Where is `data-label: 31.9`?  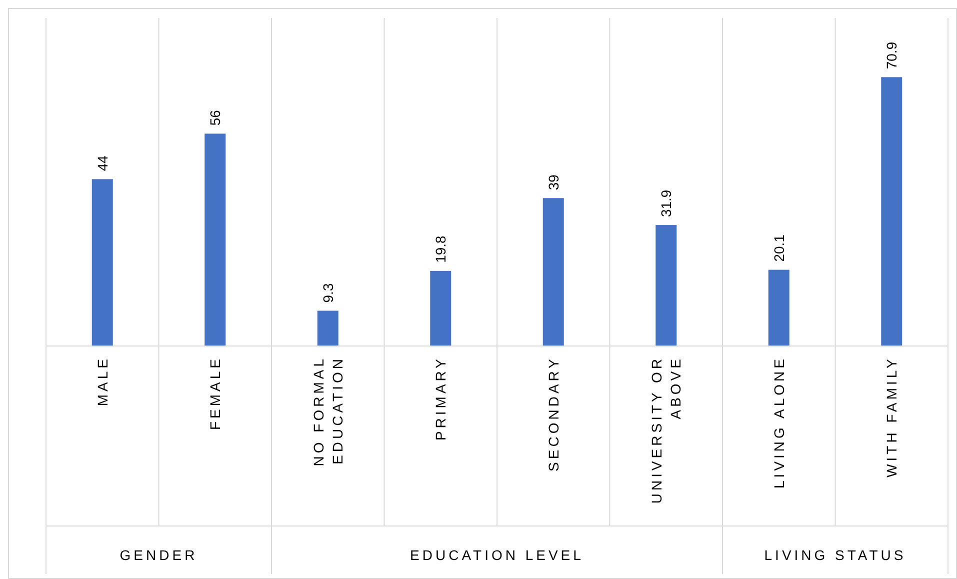 data-label: 31.9 is located at coordinates (666, 204).